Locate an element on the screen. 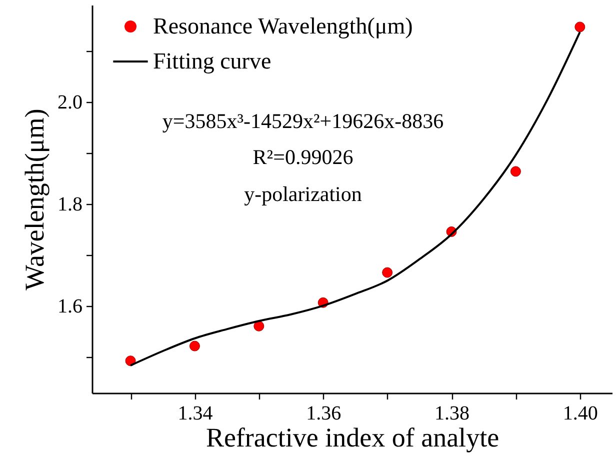 Image resolution: width=616 pixels, height=466 pixels. legend-label: Resonance Wavelength(μm) is located at coordinates (283, 26).